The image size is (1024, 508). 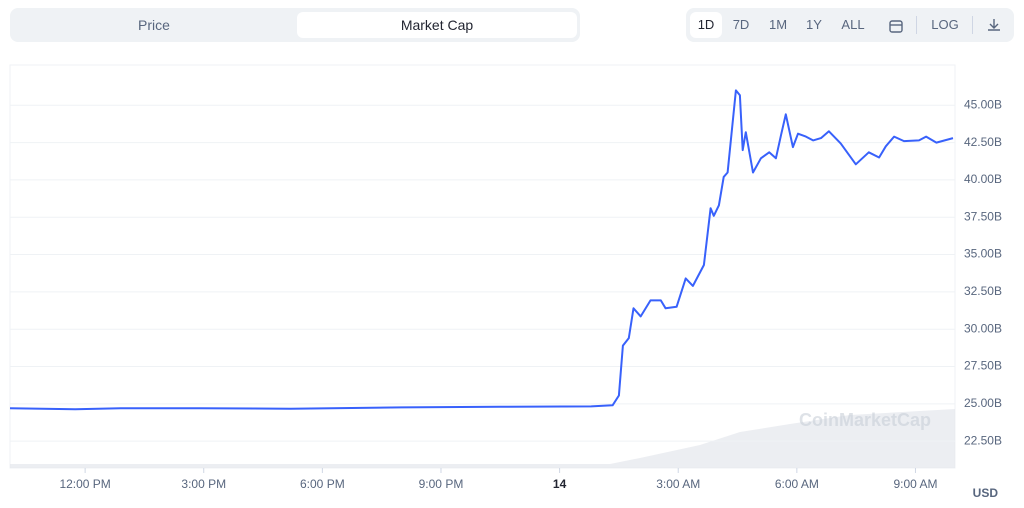 I want to click on calendar-icon, so click(x=896, y=26).